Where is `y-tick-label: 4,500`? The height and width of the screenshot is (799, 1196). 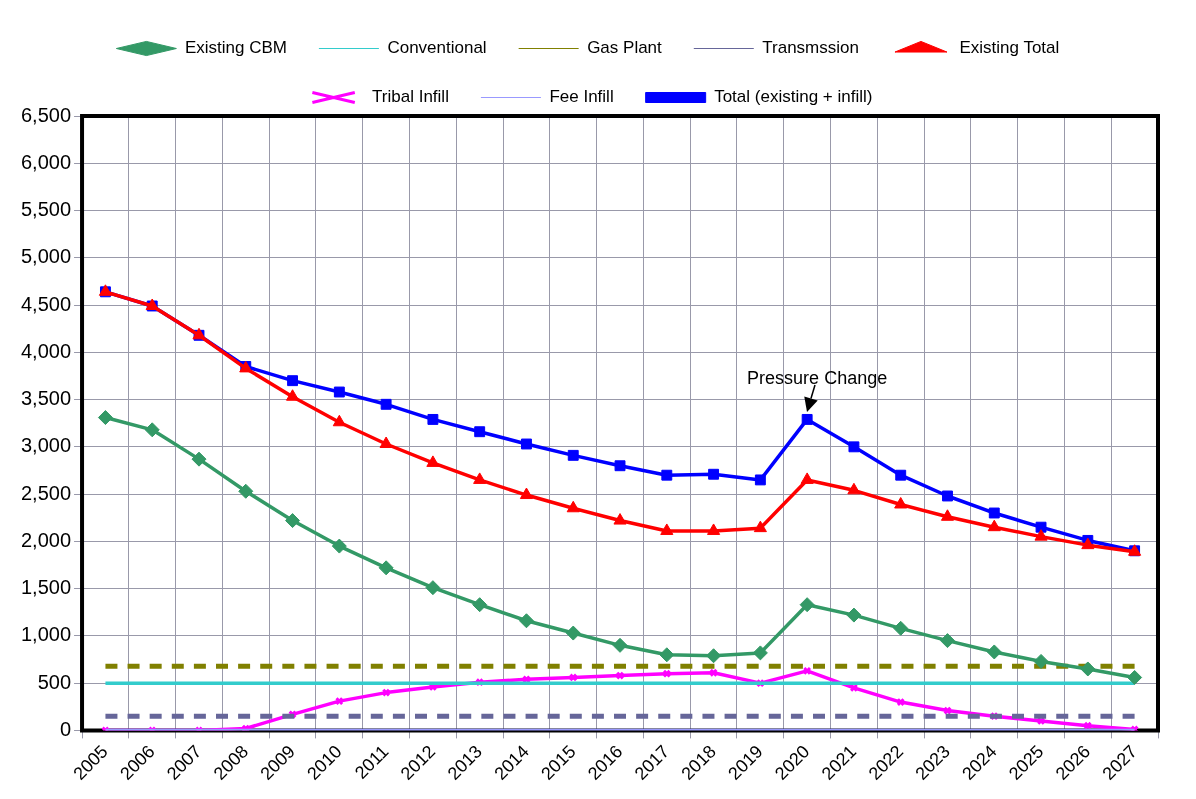 y-tick-label: 4,500 is located at coordinates (46, 303).